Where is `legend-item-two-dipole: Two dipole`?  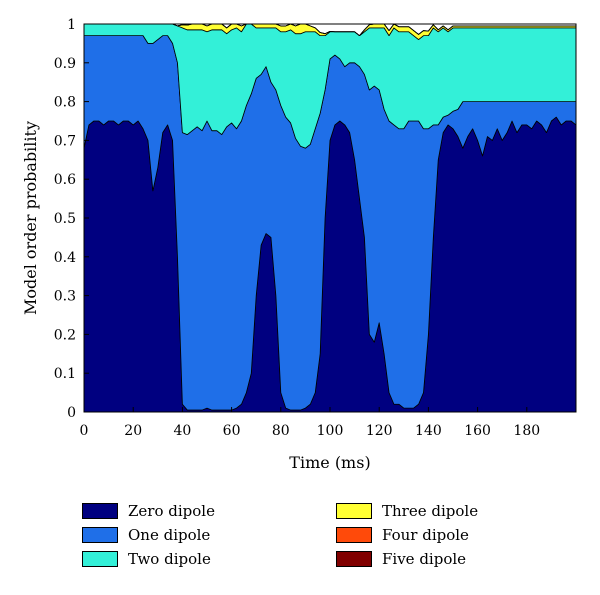 legend-item-two-dipole: Two dipole is located at coordinates (146, 559).